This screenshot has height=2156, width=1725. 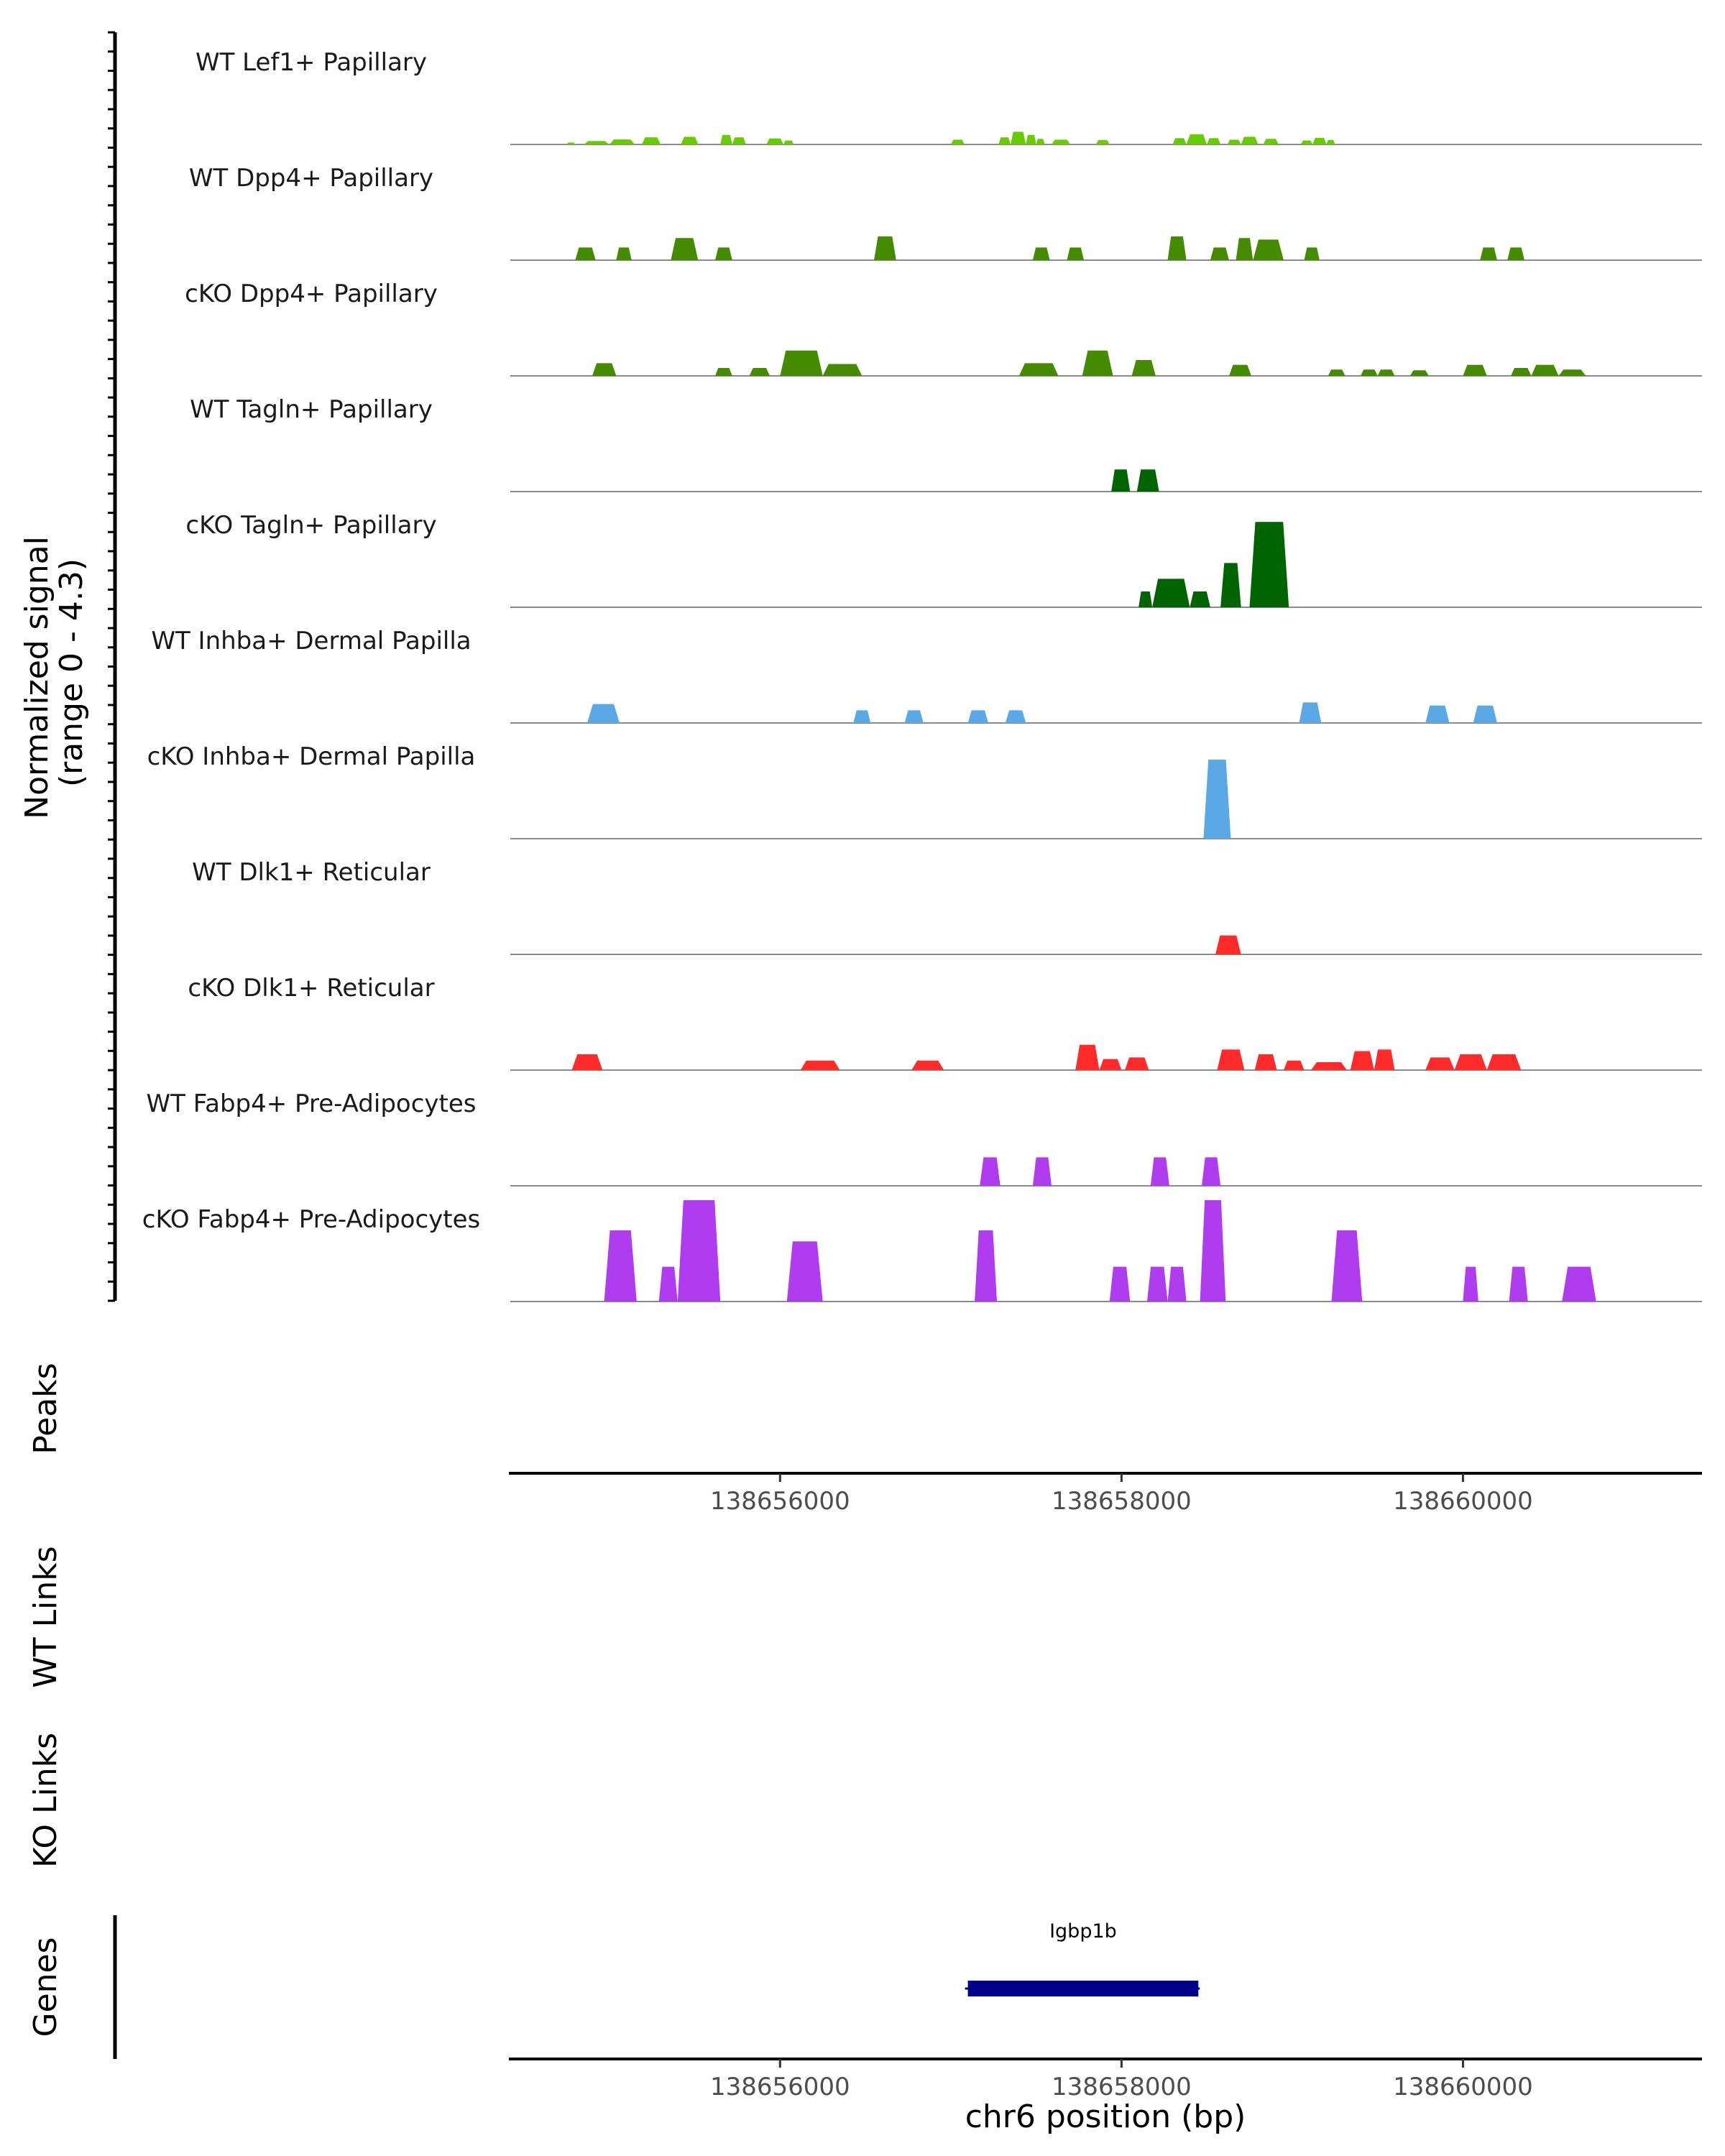 What do you see at coordinates (947, 907) in the screenshot?
I see `track: WT Dlk1+ Reticular` at bounding box center [947, 907].